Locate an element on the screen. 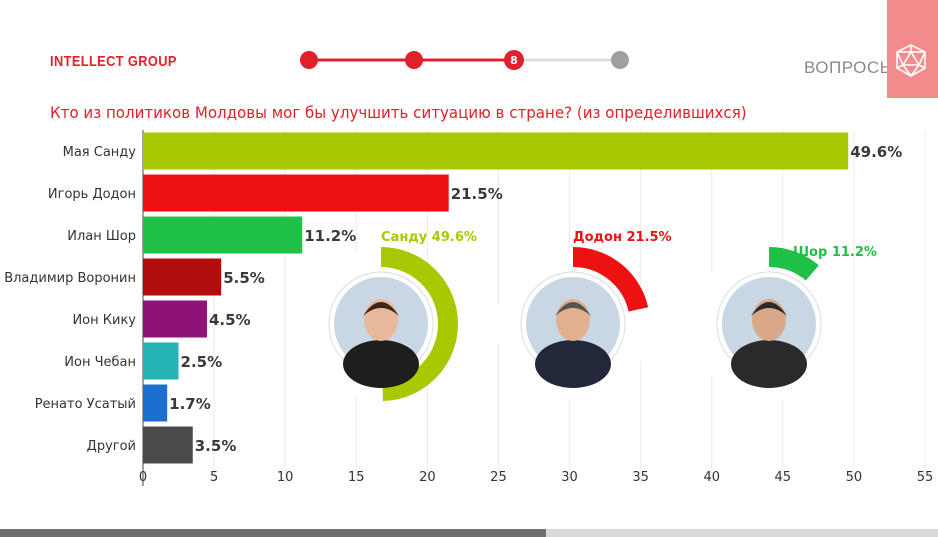 The width and height of the screenshot is (938, 537). portrait-widget: Додон 21.5% is located at coordinates (584, 315).